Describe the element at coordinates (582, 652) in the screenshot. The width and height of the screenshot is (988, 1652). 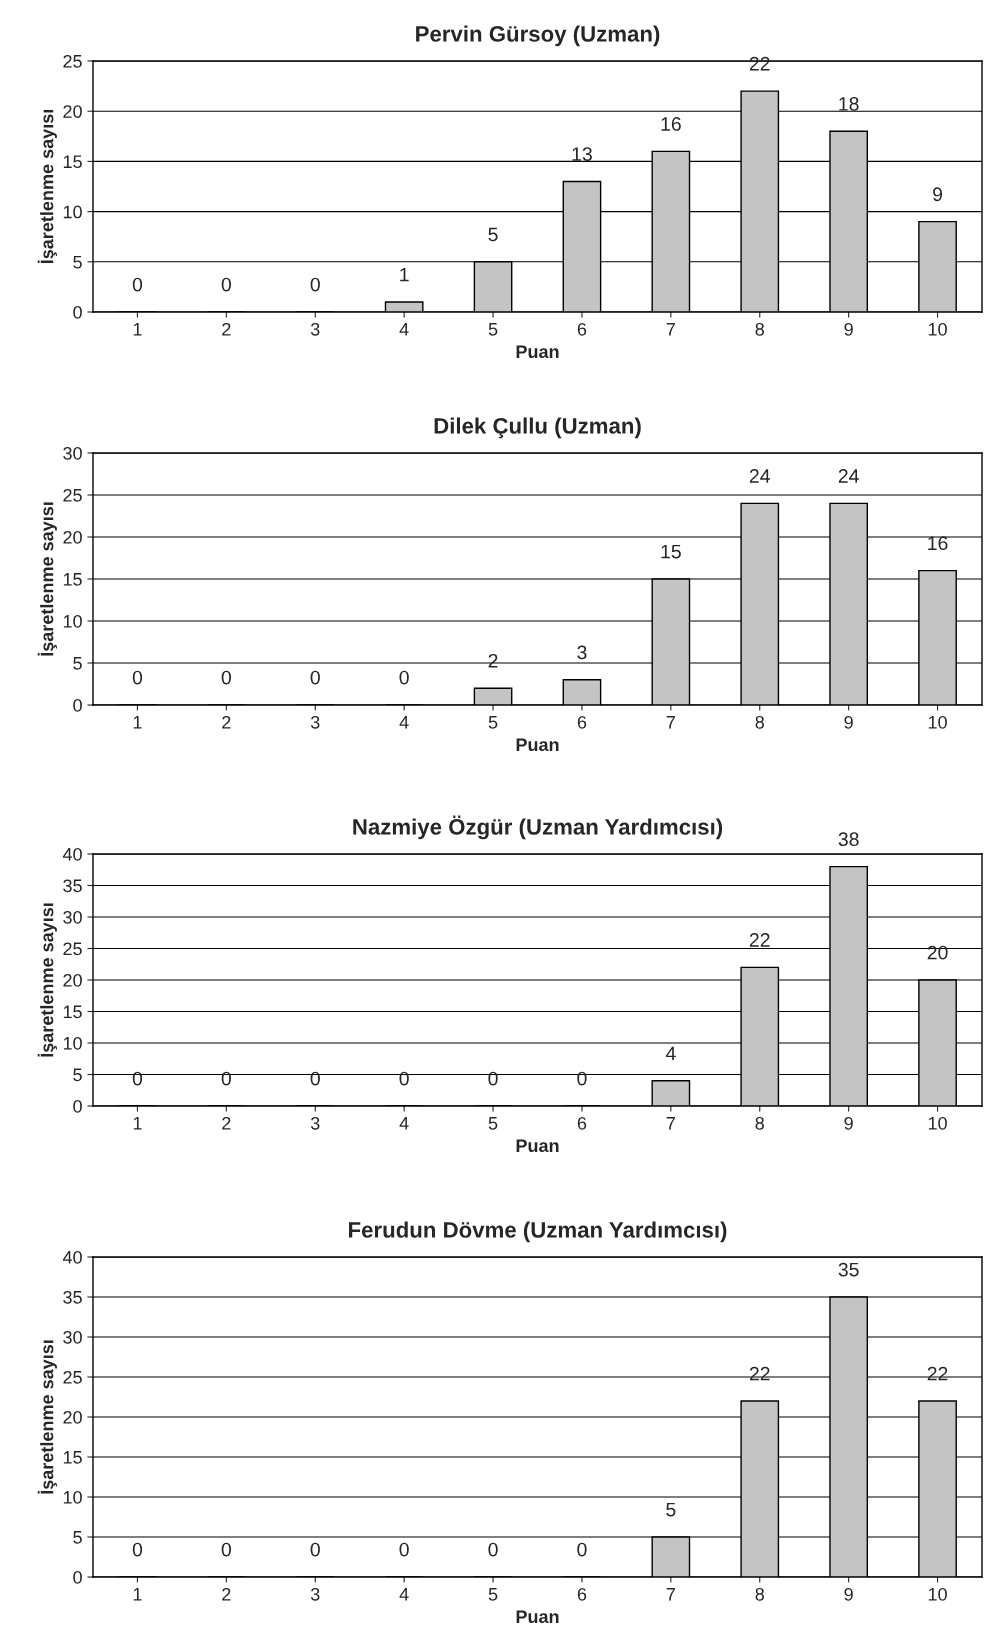
I see `data-label: 3` at that location.